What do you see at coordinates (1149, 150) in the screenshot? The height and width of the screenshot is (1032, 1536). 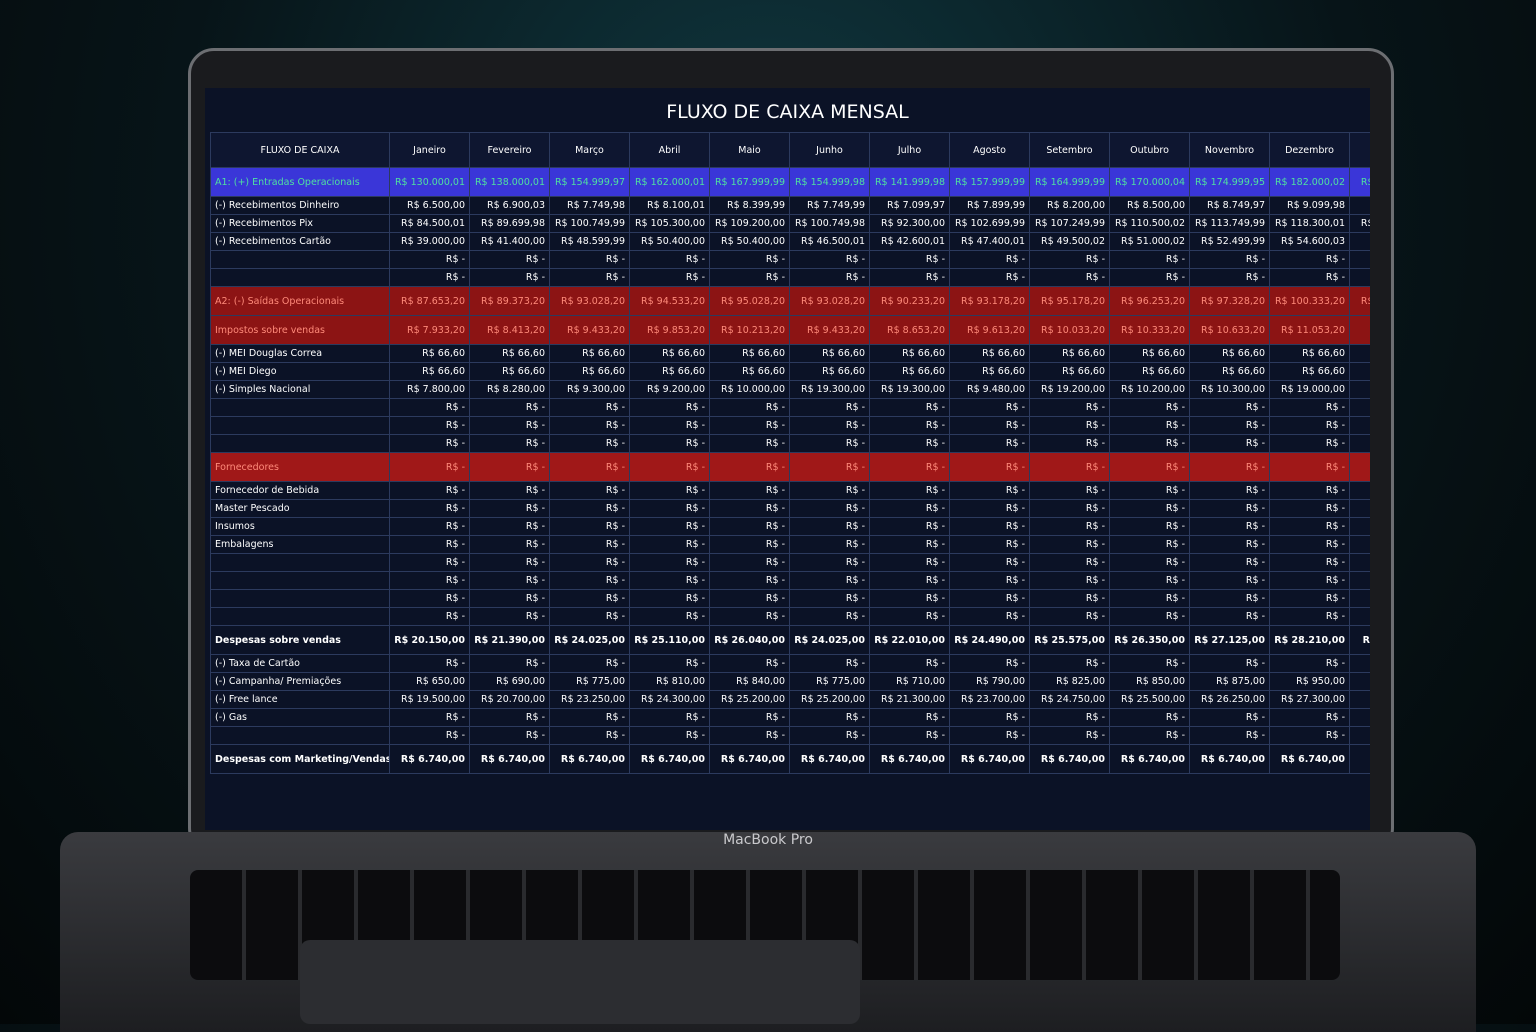 I see `column-header: Outubro` at bounding box center [1149, 150].